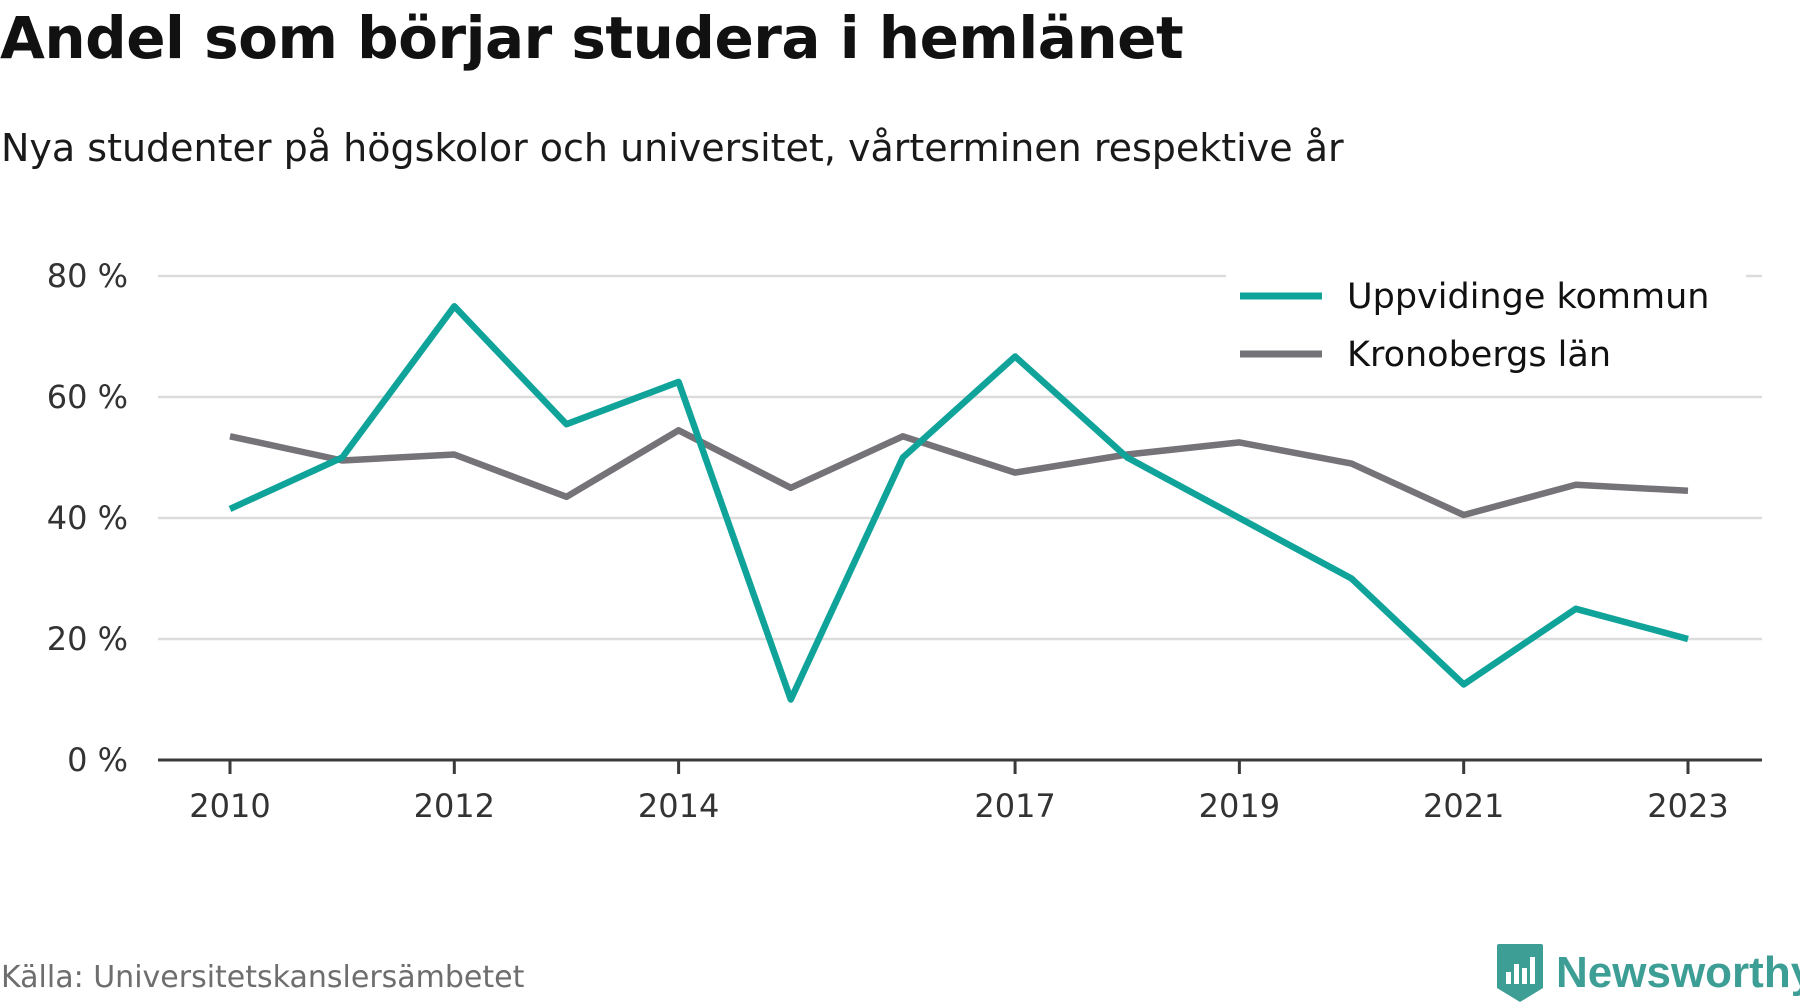 This screenshot has width=1800, height=1004. What do you see at coordinates (959, 473) in the screenshot?
I see `series-line-kronoberg` at bounding box center [959, 473].